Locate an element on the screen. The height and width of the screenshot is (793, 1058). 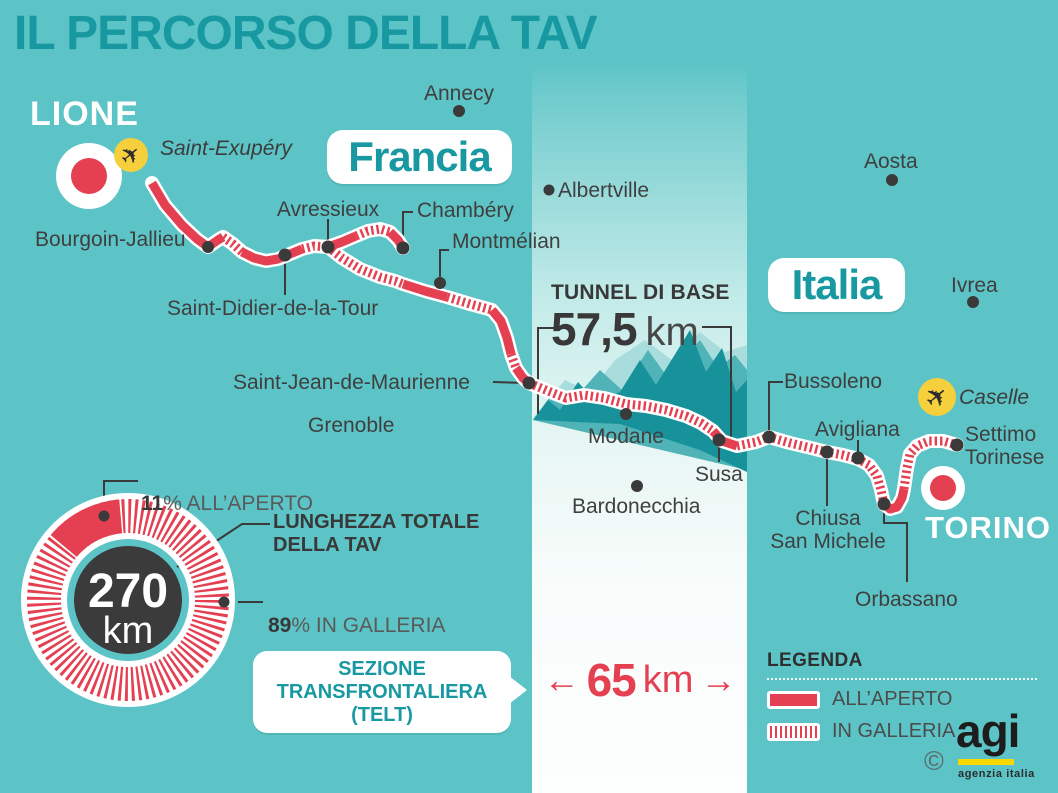
cross-border-length: ← 65 km → is located at coordinates (640, 680).